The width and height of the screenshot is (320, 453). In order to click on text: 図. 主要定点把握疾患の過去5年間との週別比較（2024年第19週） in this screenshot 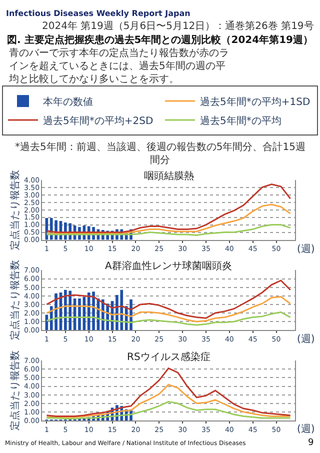, I will do `click(160, 40)`.